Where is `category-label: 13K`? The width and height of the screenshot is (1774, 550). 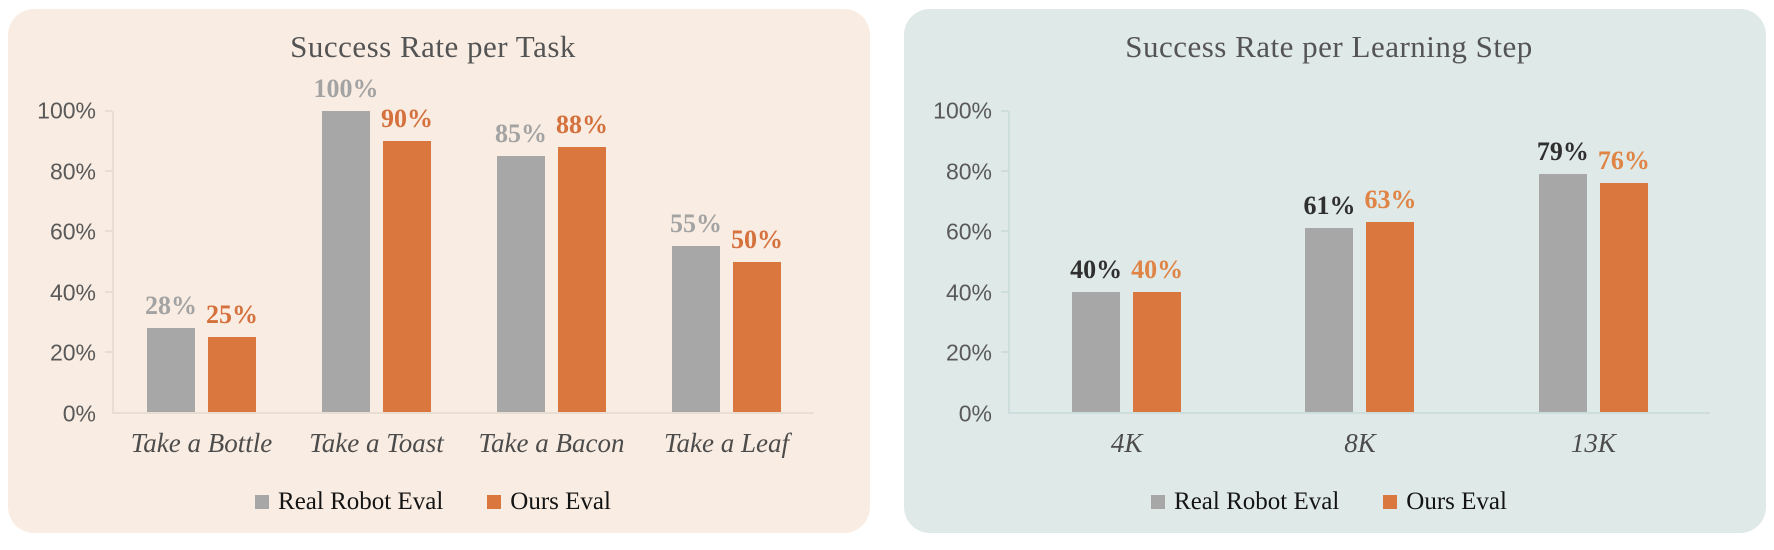
category-label: 13K is located at coordinates (1593, 443).